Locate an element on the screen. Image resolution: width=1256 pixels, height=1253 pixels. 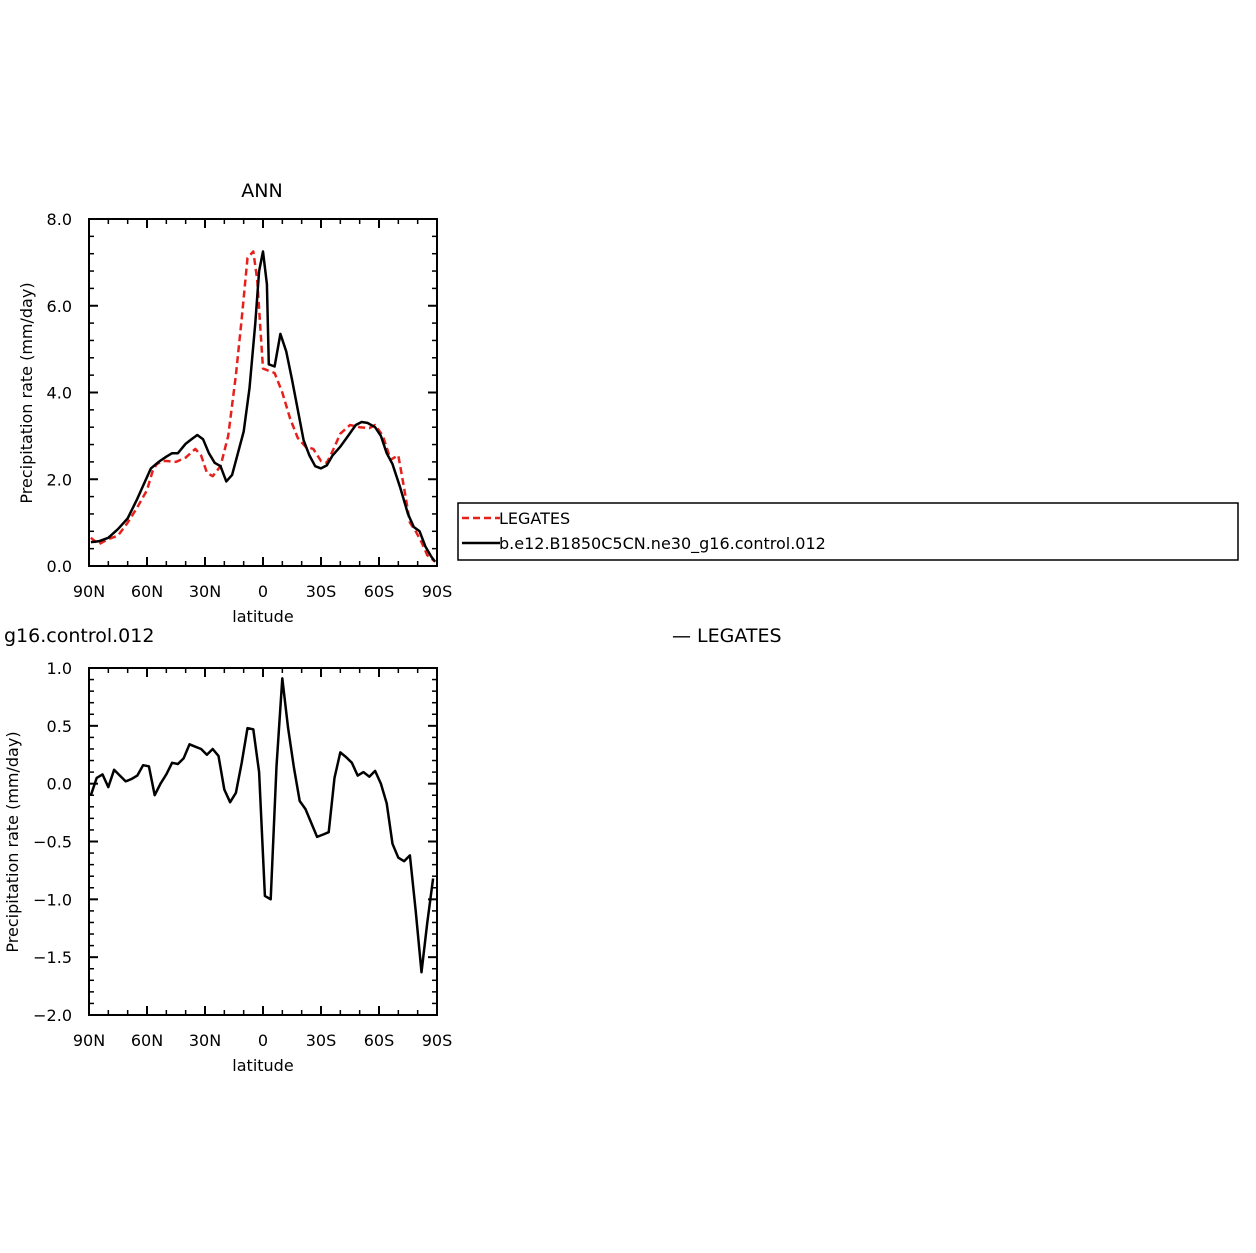
legend-entry-model: b.e12.B1850C5CN.ne30_g16.control.012 is located at coordinates (662, 544).